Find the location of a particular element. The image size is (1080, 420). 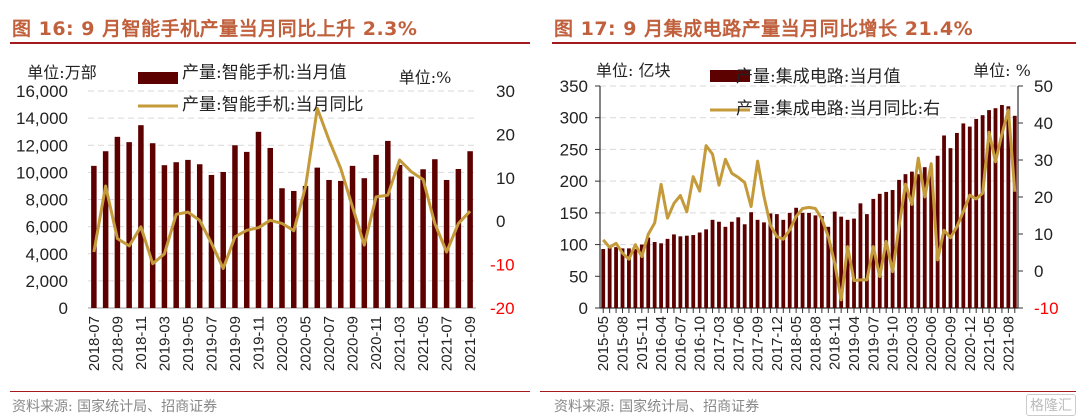

x-axis-tick-label: 2021-05 is located at coordinates (423, 343).